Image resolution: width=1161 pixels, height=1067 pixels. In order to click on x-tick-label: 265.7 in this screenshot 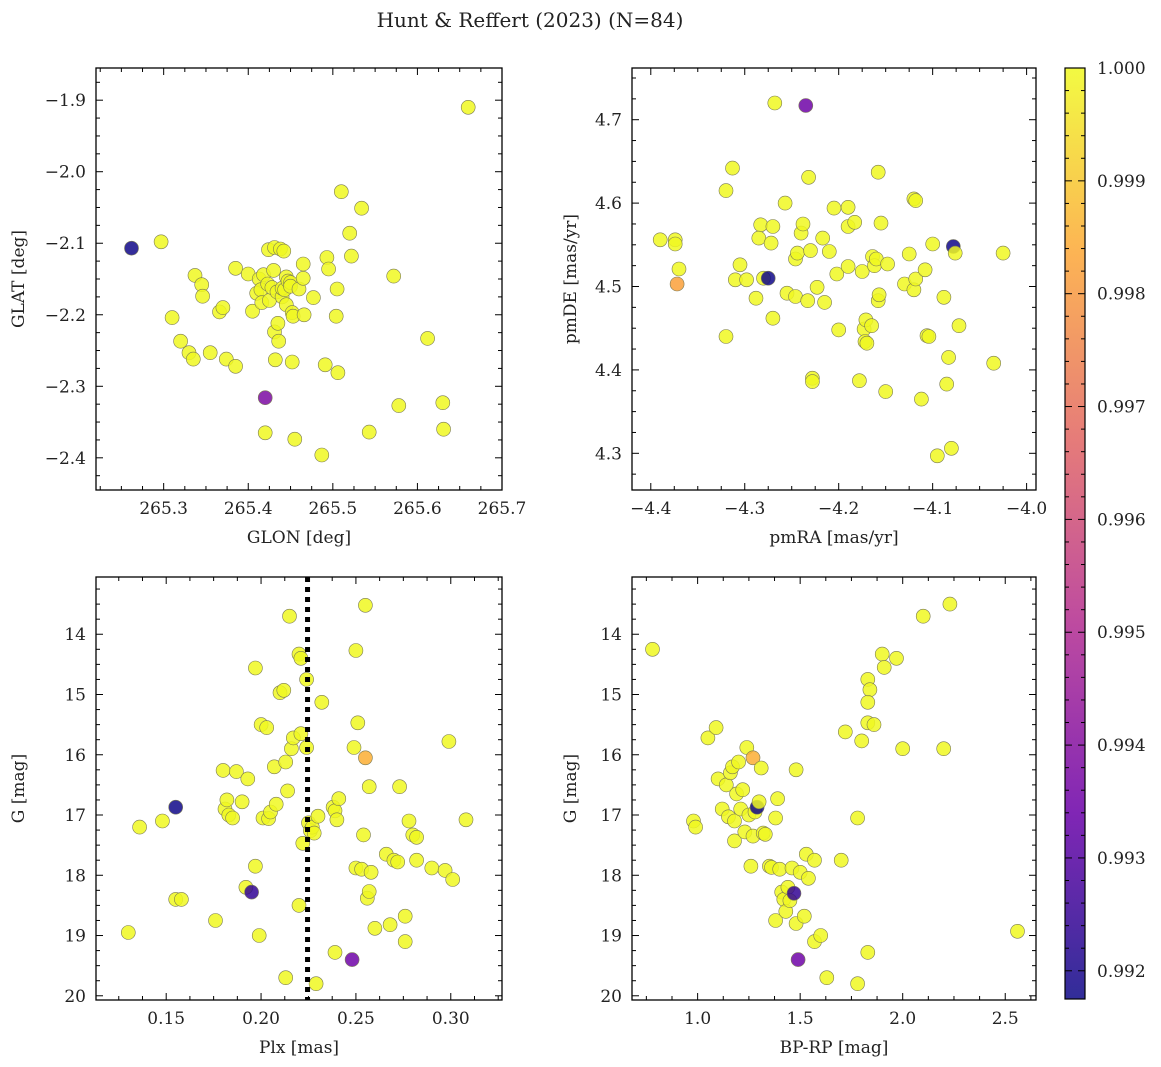, I will do `click(502, 509)`.